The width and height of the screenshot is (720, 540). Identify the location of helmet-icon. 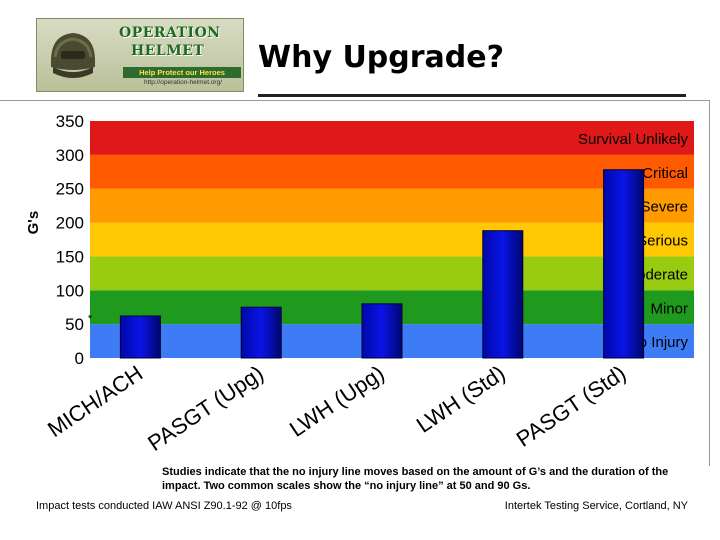
(73, 55).